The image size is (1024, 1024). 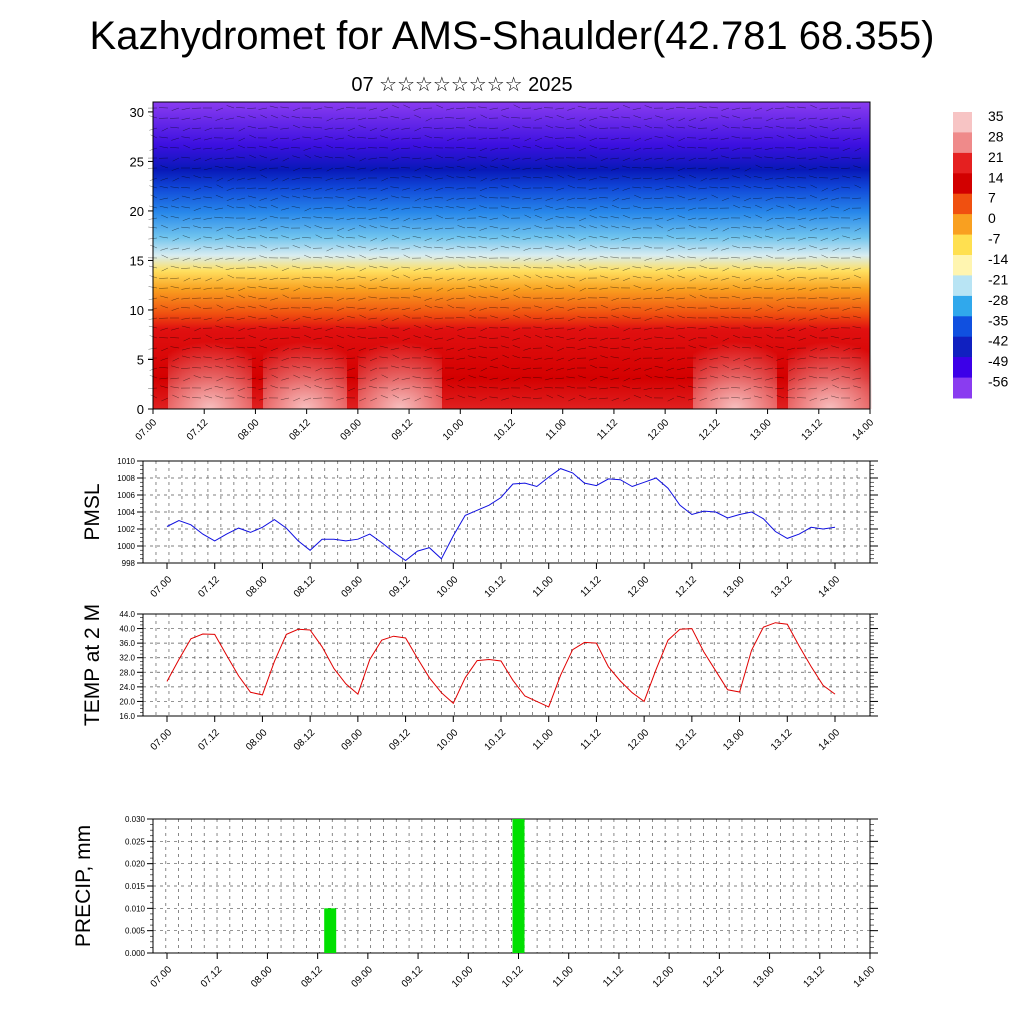 What do you see at coordinates (998, 382) in the screenshot?
I see `colorbar-label: -56` at bounding box center [998, 382].